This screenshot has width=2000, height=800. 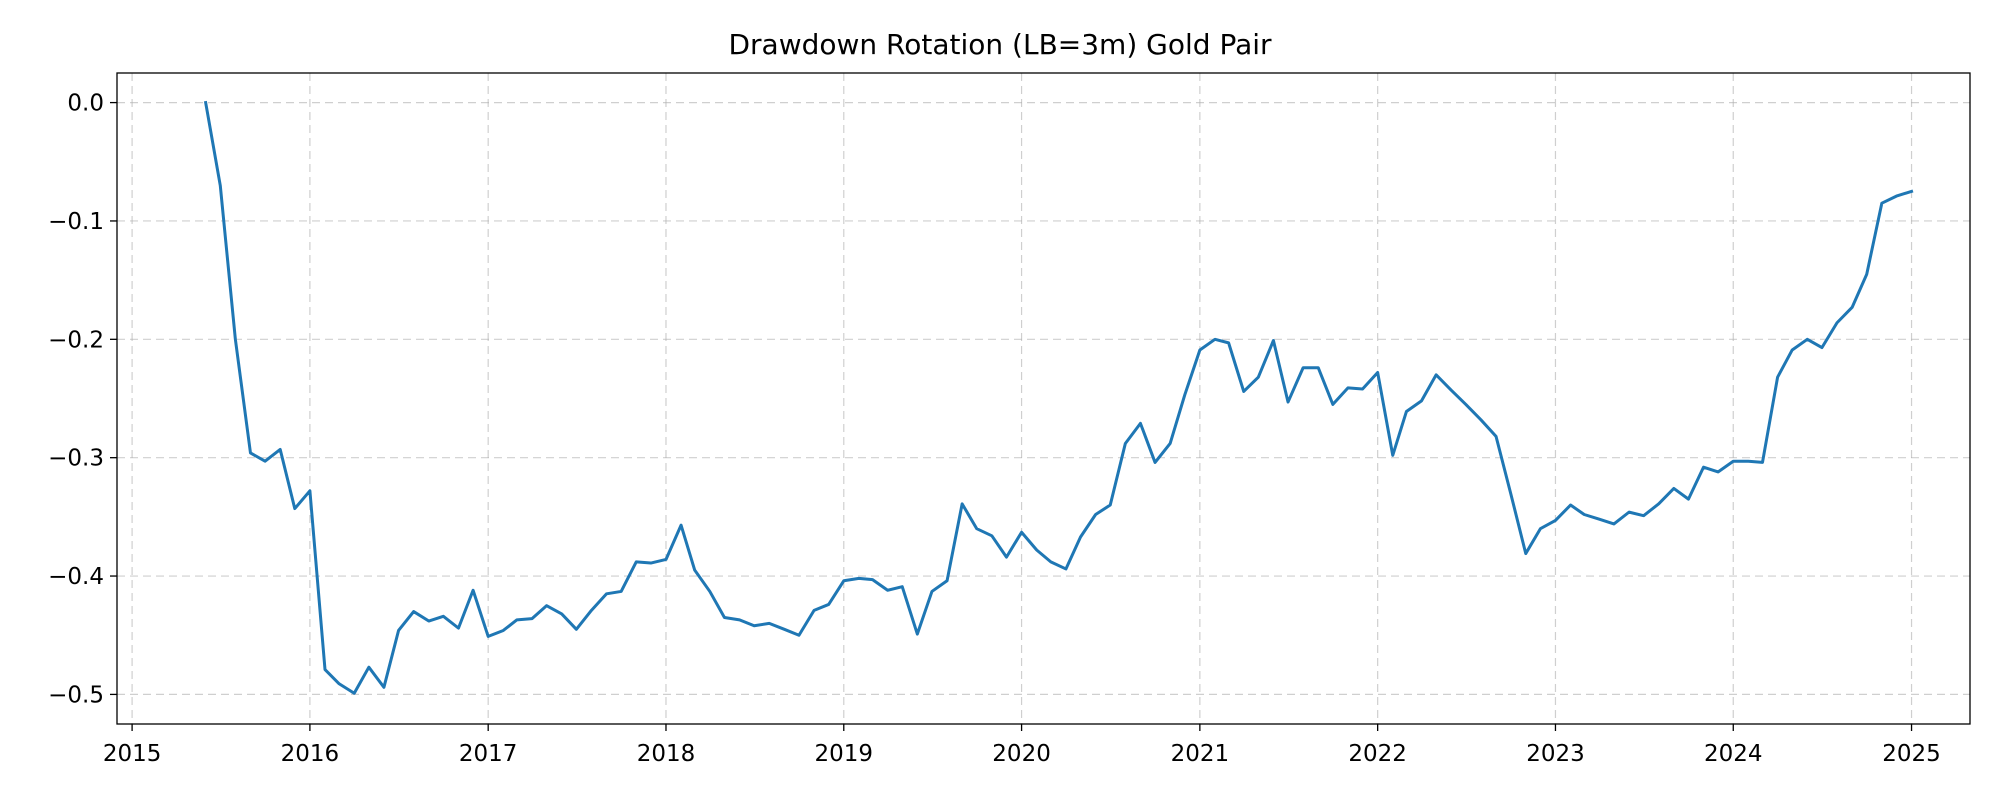 I want to click on x-tick-label: 2016, so click(x=310, y=754).